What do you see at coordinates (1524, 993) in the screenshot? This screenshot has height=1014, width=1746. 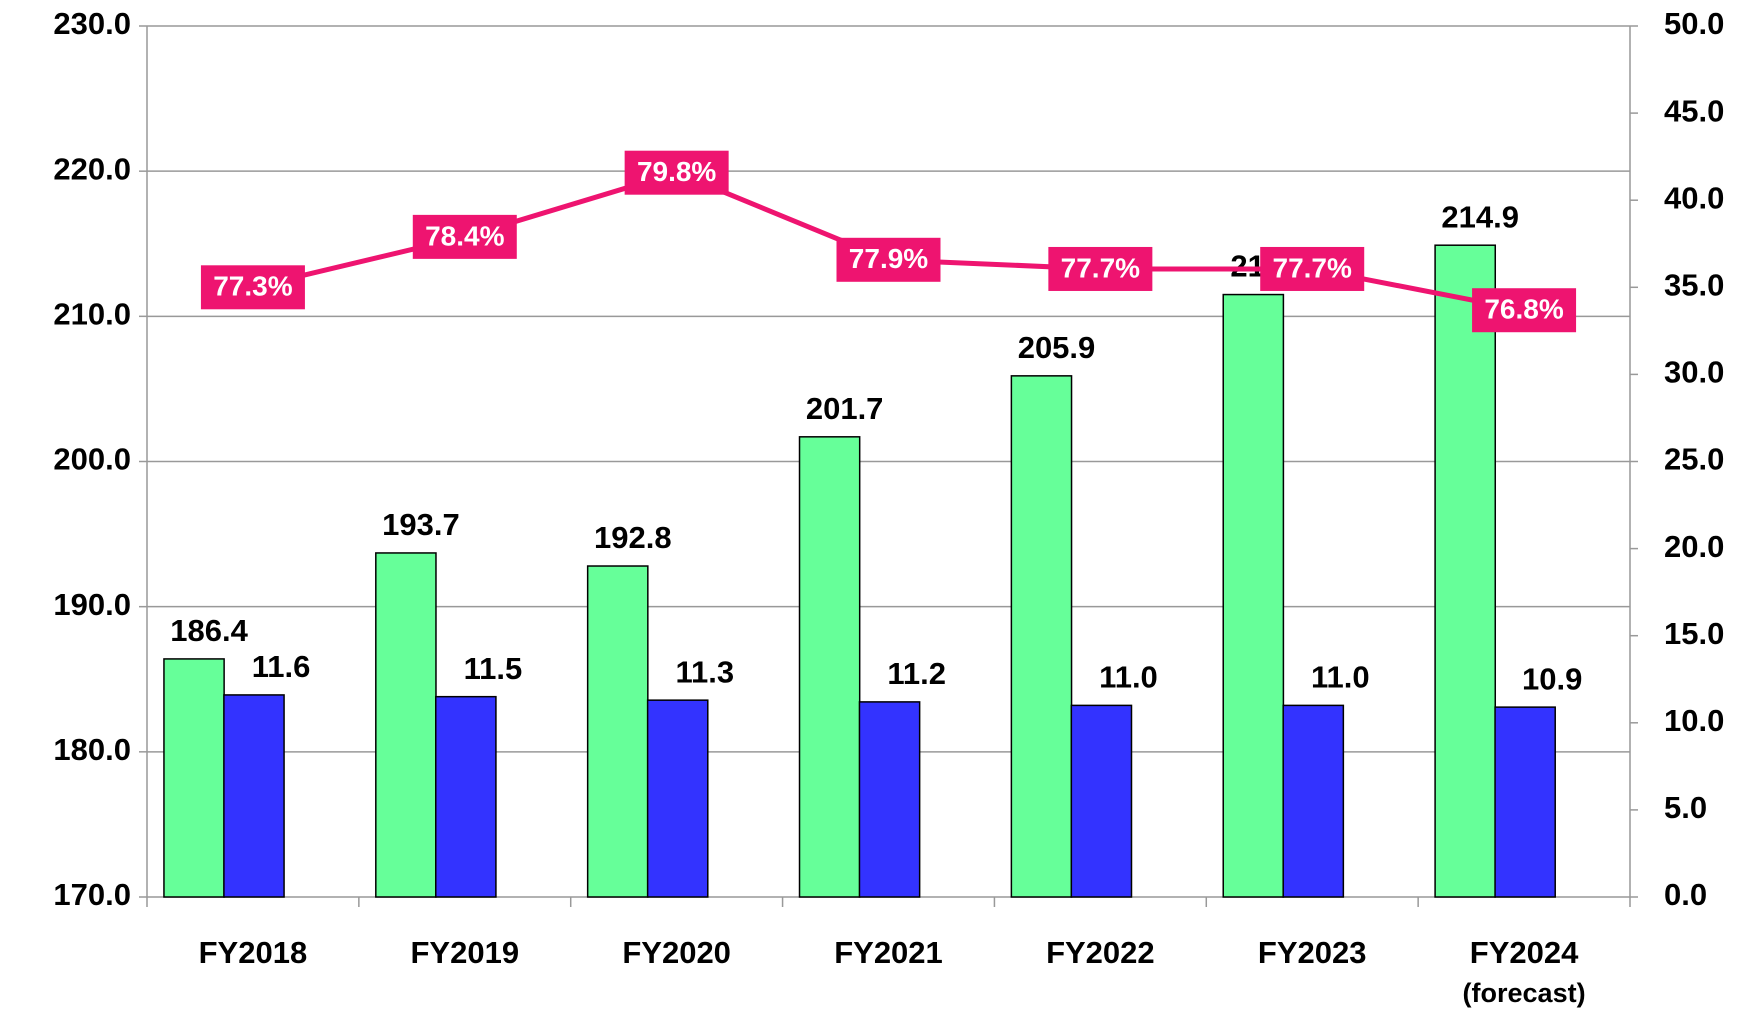 I see `x-tick-note: (forecast)` at bounding box center [1524, 993].